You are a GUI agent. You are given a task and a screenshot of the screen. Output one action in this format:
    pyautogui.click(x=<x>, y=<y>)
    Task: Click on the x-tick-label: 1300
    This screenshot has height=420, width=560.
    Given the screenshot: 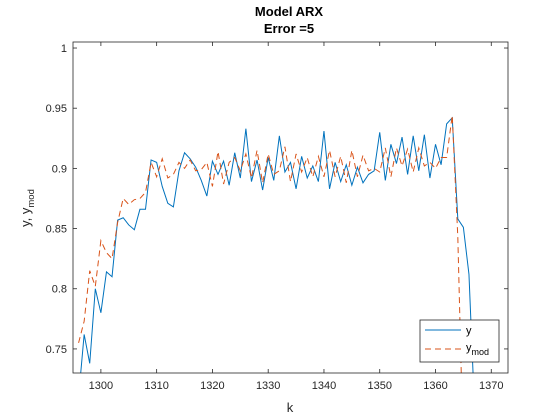 What is the action you would take?
    pyautogui.click(x=101, y=386)
    